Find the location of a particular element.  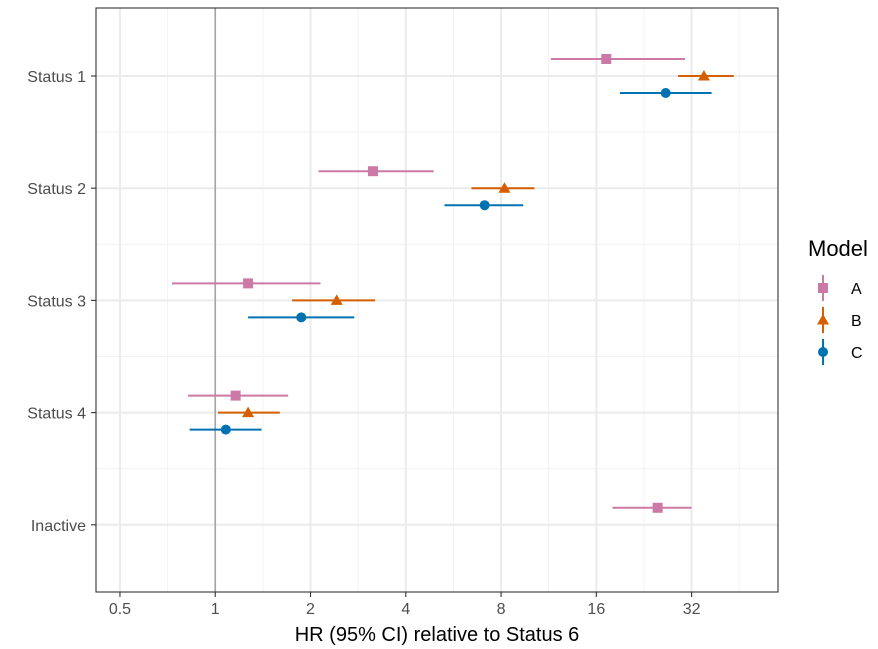

y-tick-label: Status 2 is located at coordinates (56, 189).